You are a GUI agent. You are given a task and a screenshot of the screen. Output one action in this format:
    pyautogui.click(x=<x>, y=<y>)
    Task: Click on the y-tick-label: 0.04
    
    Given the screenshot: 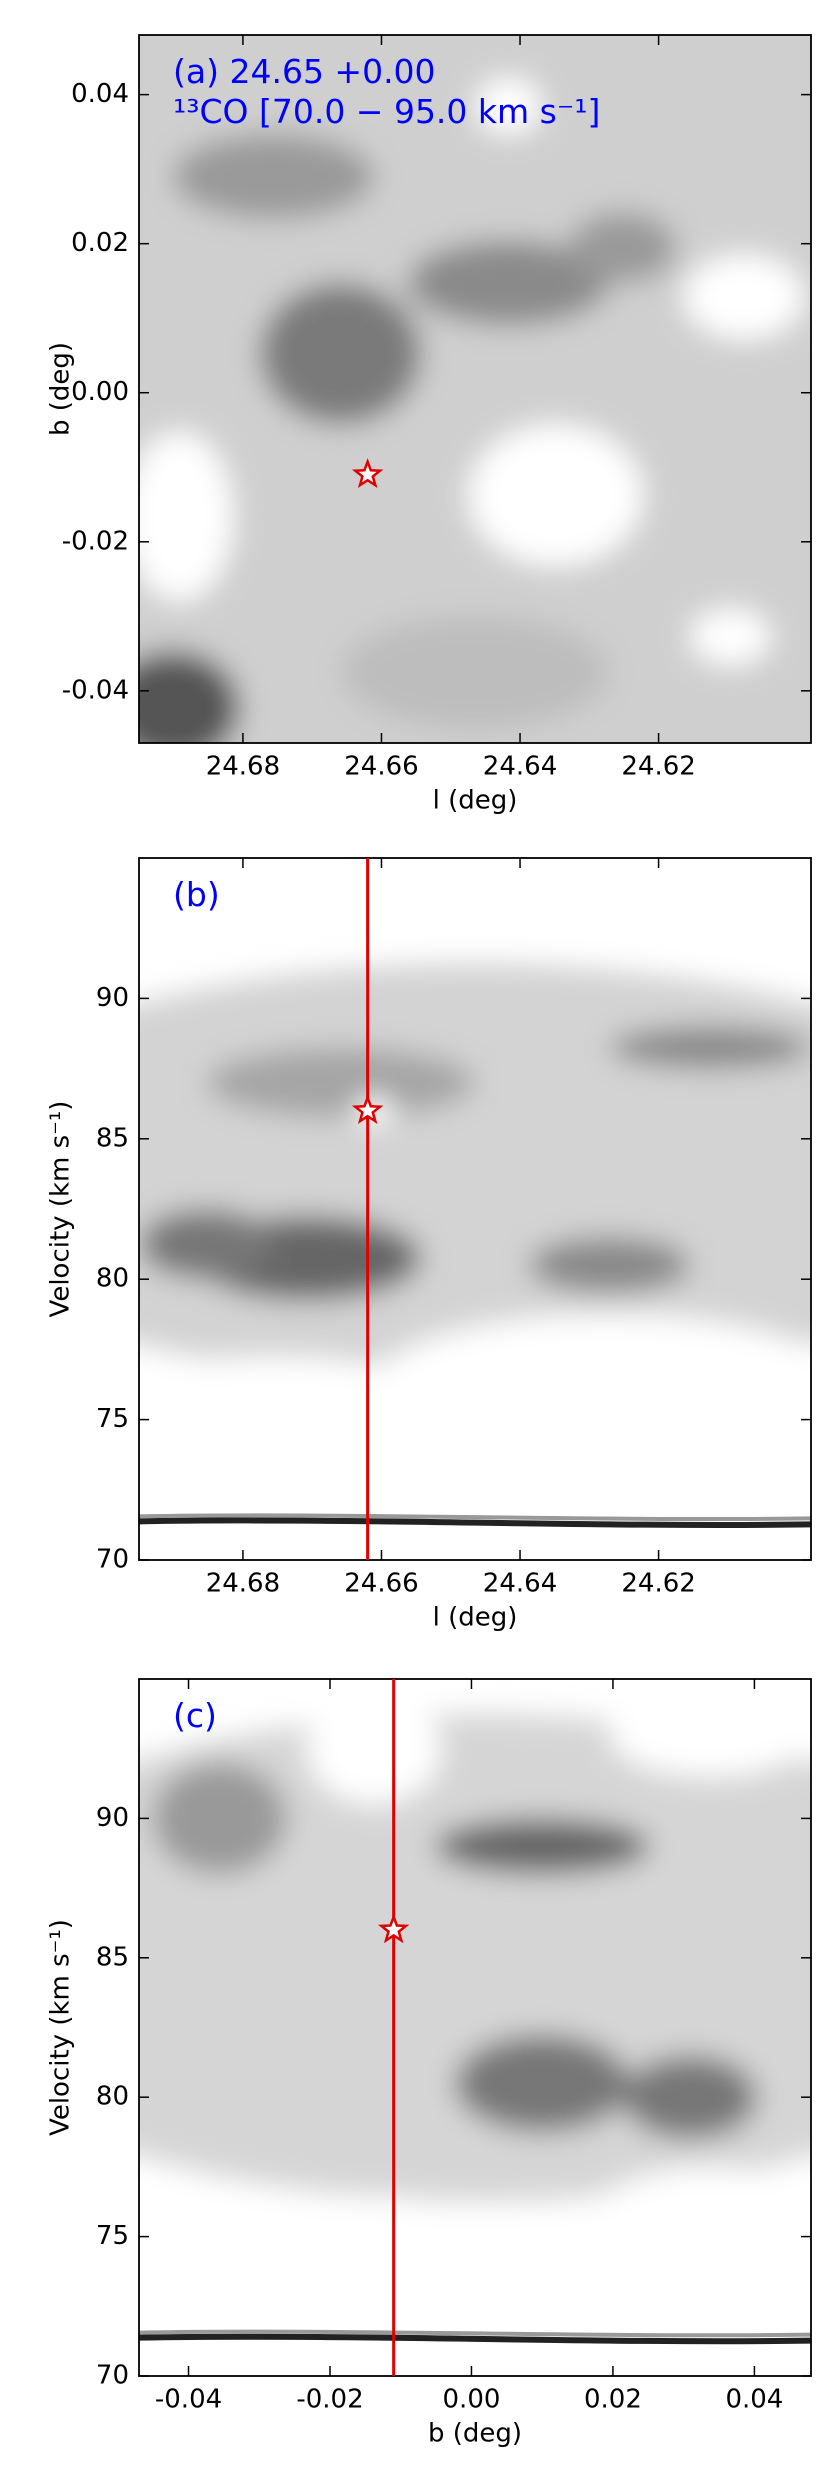 What is the action you would take?
    pyautogui.click(x=100, y=94)
    